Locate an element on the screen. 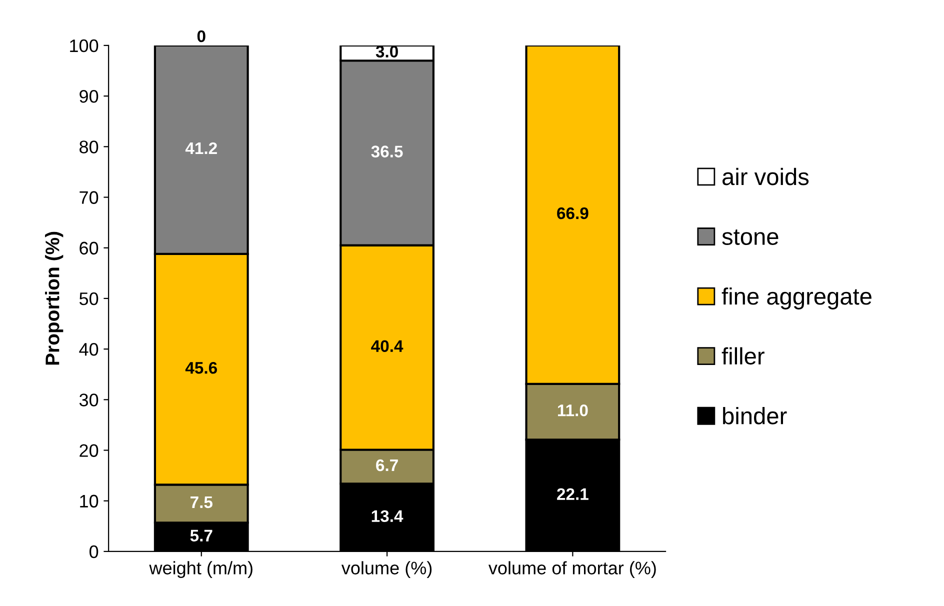  legend-label: air voids is located at coordinates (765, 177).